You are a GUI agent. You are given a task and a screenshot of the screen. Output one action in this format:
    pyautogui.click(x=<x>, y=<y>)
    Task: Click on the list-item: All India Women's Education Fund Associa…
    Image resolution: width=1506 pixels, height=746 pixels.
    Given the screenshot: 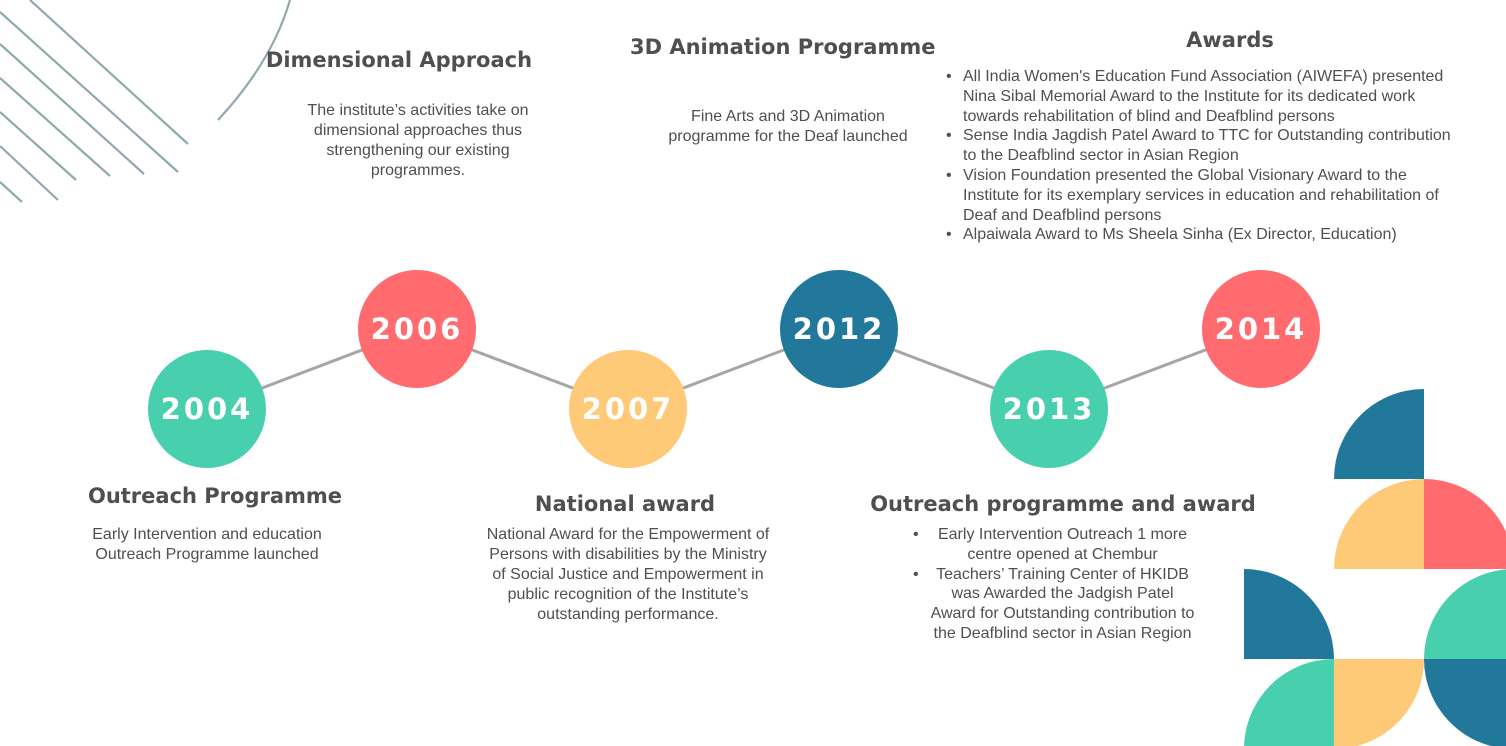 What is the action you would take?
    pyautogui.click(x=1203, y=96)
    